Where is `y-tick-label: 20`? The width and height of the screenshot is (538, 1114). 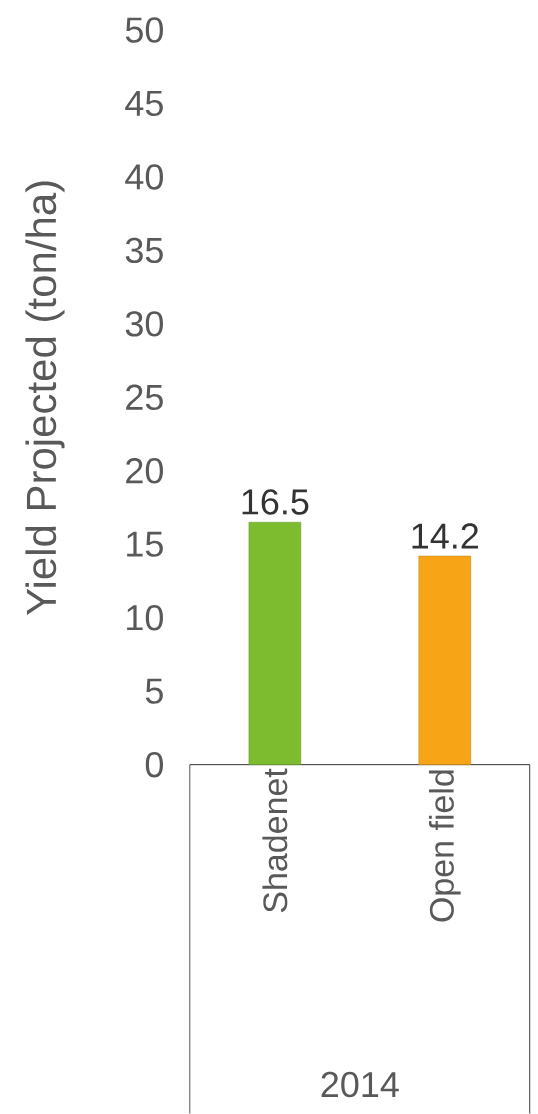
y-tick-label: 20 is located at coordinates (145, 471).